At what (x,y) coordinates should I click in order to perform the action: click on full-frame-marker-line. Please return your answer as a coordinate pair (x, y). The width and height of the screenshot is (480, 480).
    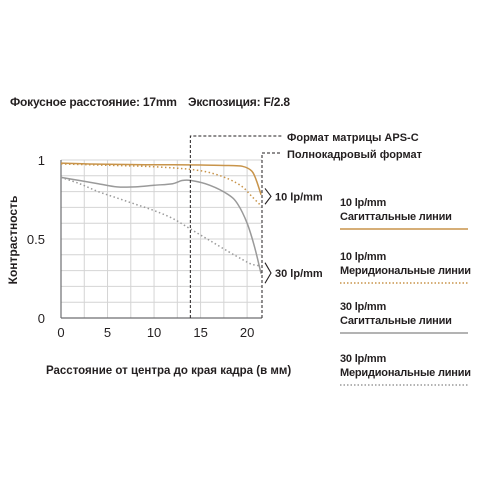
    Looking at the image, I should click on (271, 235).